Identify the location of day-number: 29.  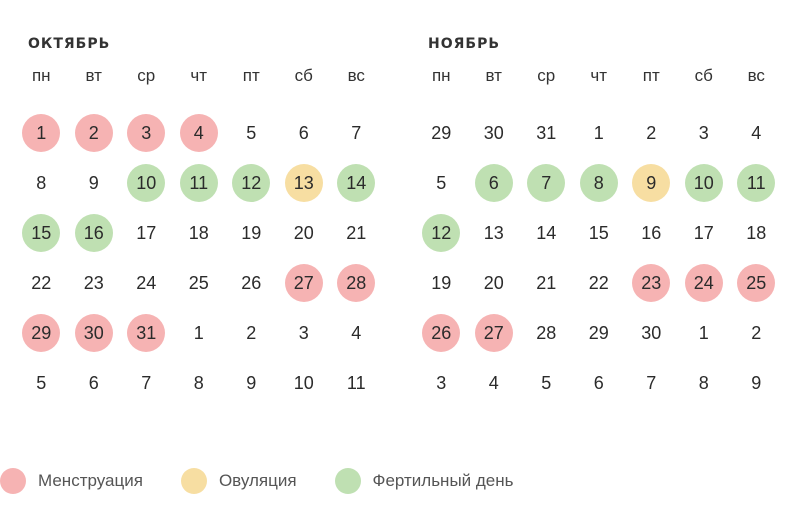
(598, 332).